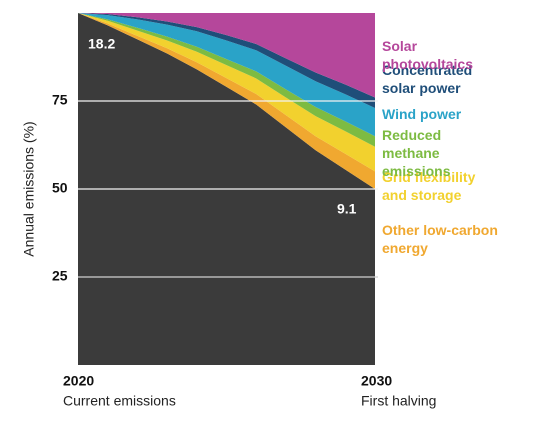 This screenshot has width=534, height=434. Describe the element at coordinates (416, 153) in the screenshot. I see `legend-entry: Reduced methane emissions` at that location.